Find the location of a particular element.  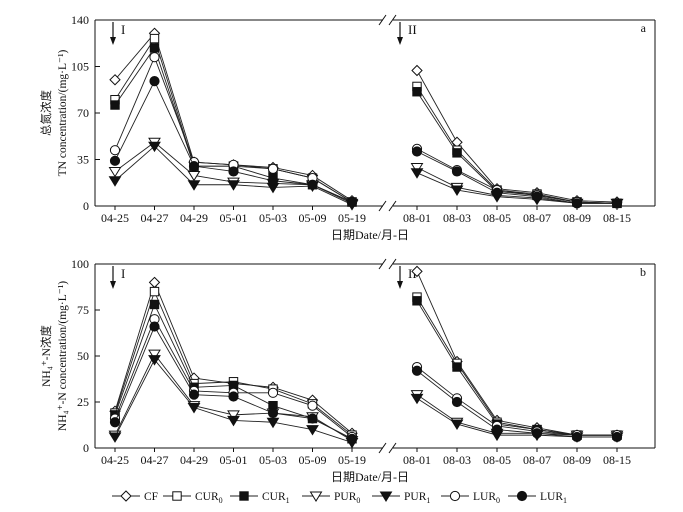

x-tick-label: 08-05 is located at coordinates (497, 218).